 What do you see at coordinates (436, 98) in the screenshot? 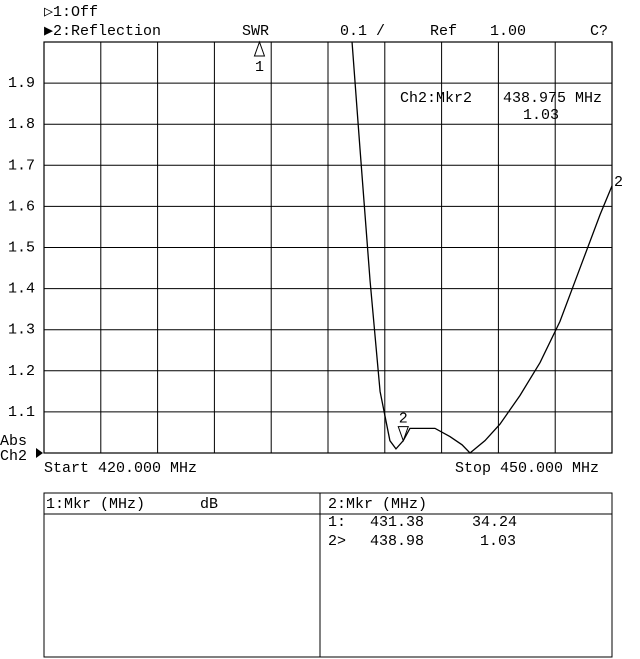
I see `readout-name: Ch2:Mkr2` at bounding box center [436, 98].